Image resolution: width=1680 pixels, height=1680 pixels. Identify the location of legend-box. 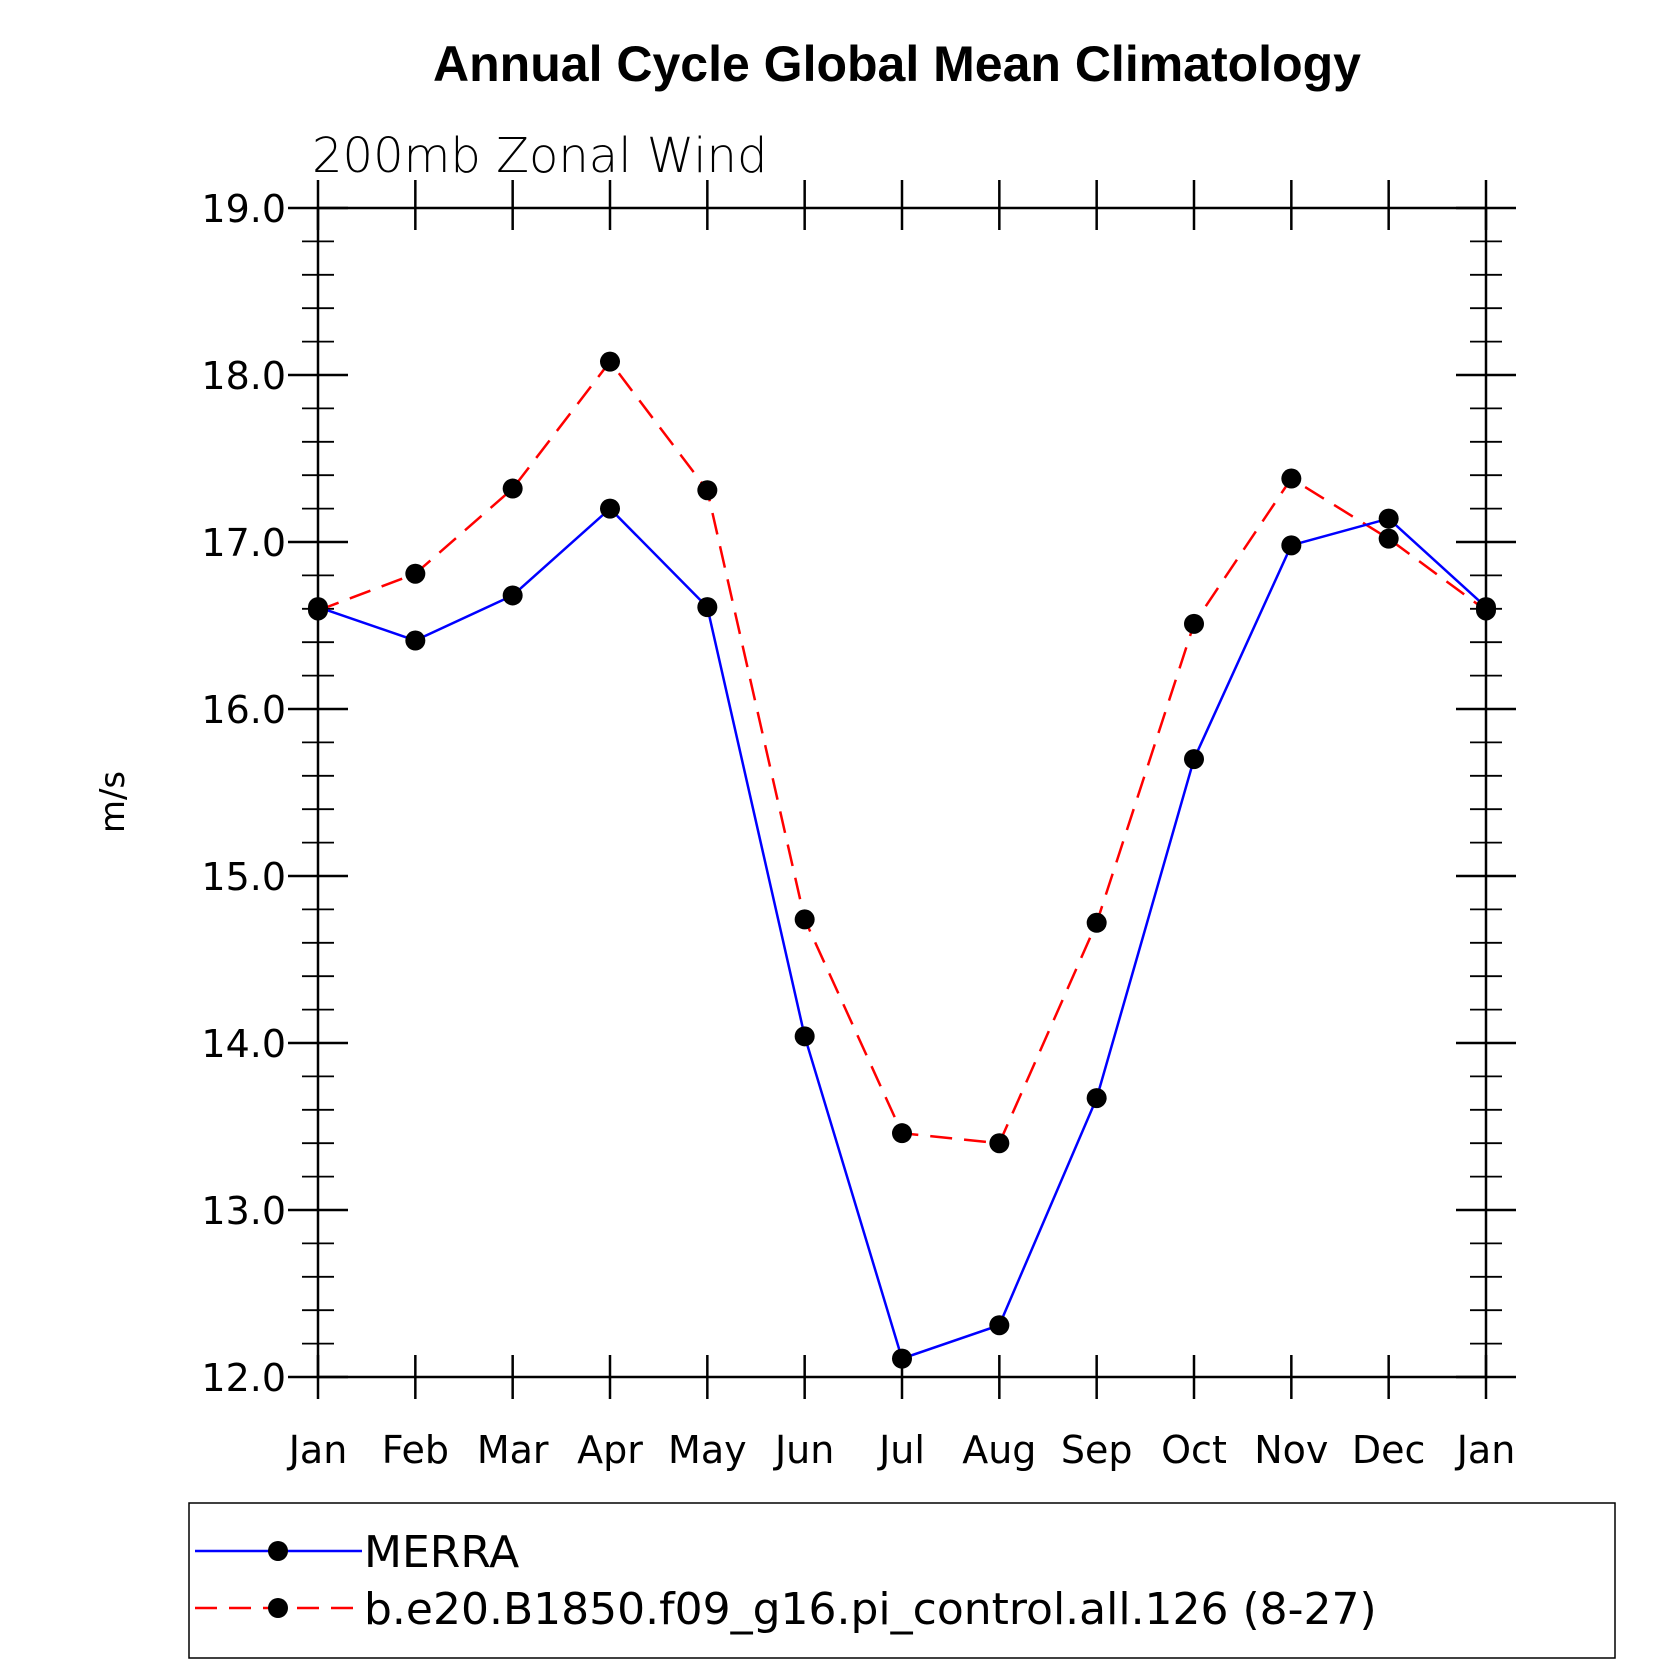
(902, 1580).